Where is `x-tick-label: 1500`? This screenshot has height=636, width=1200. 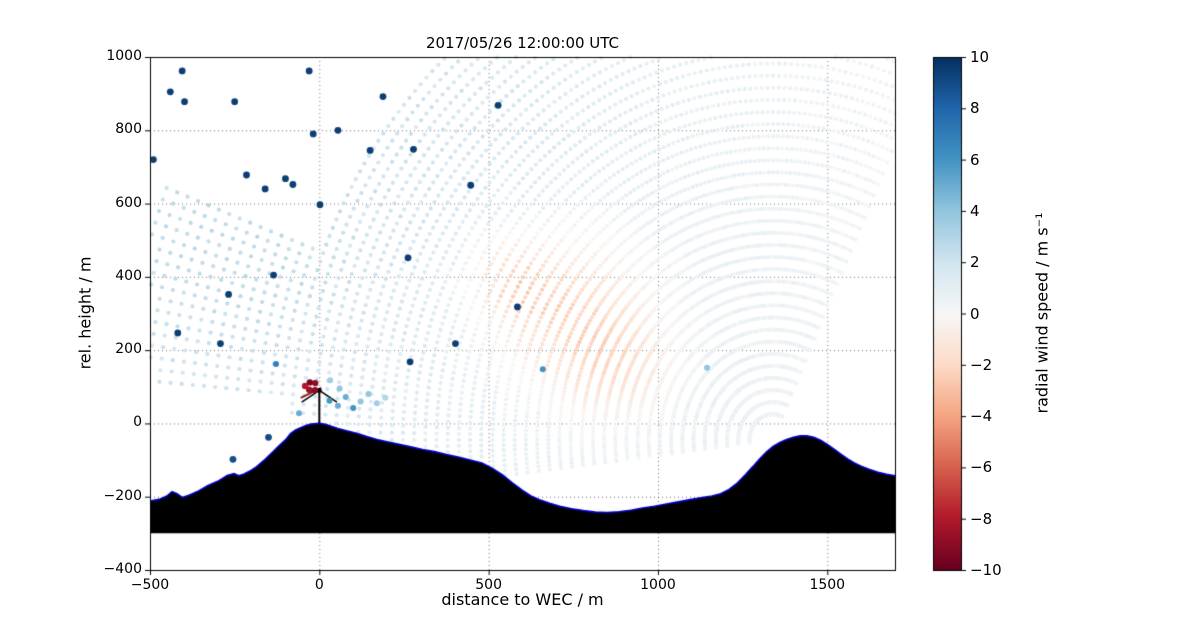 x-tick-label: 1500 is located at coordinates (827, 585).